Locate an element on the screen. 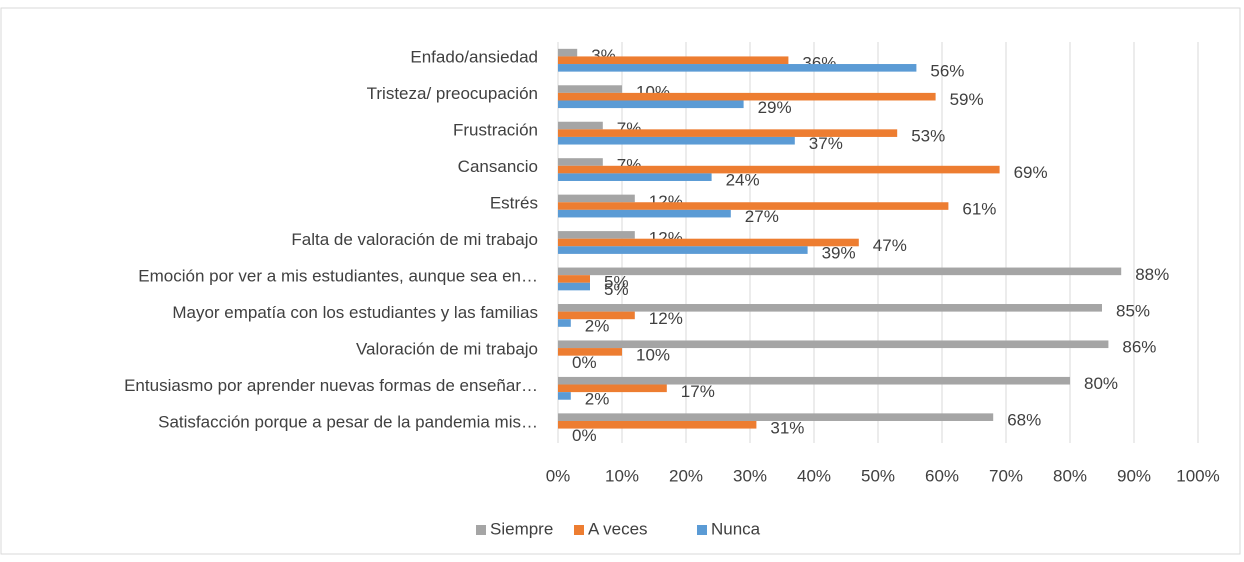  data-label: 37% is located at coordinates (826, 143).